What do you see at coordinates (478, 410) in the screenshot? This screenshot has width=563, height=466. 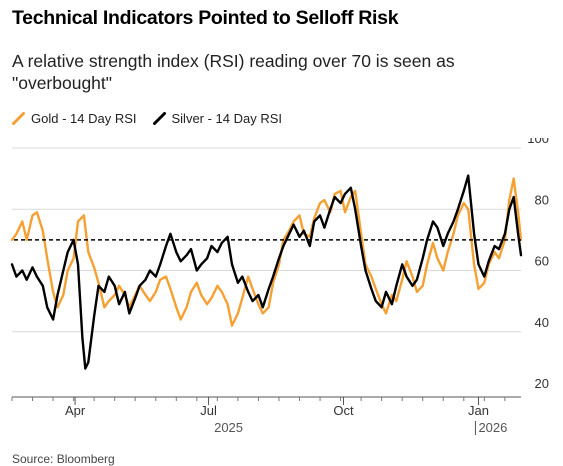 I see `x-tick-label: Jan` at bounding box center [478, 410].